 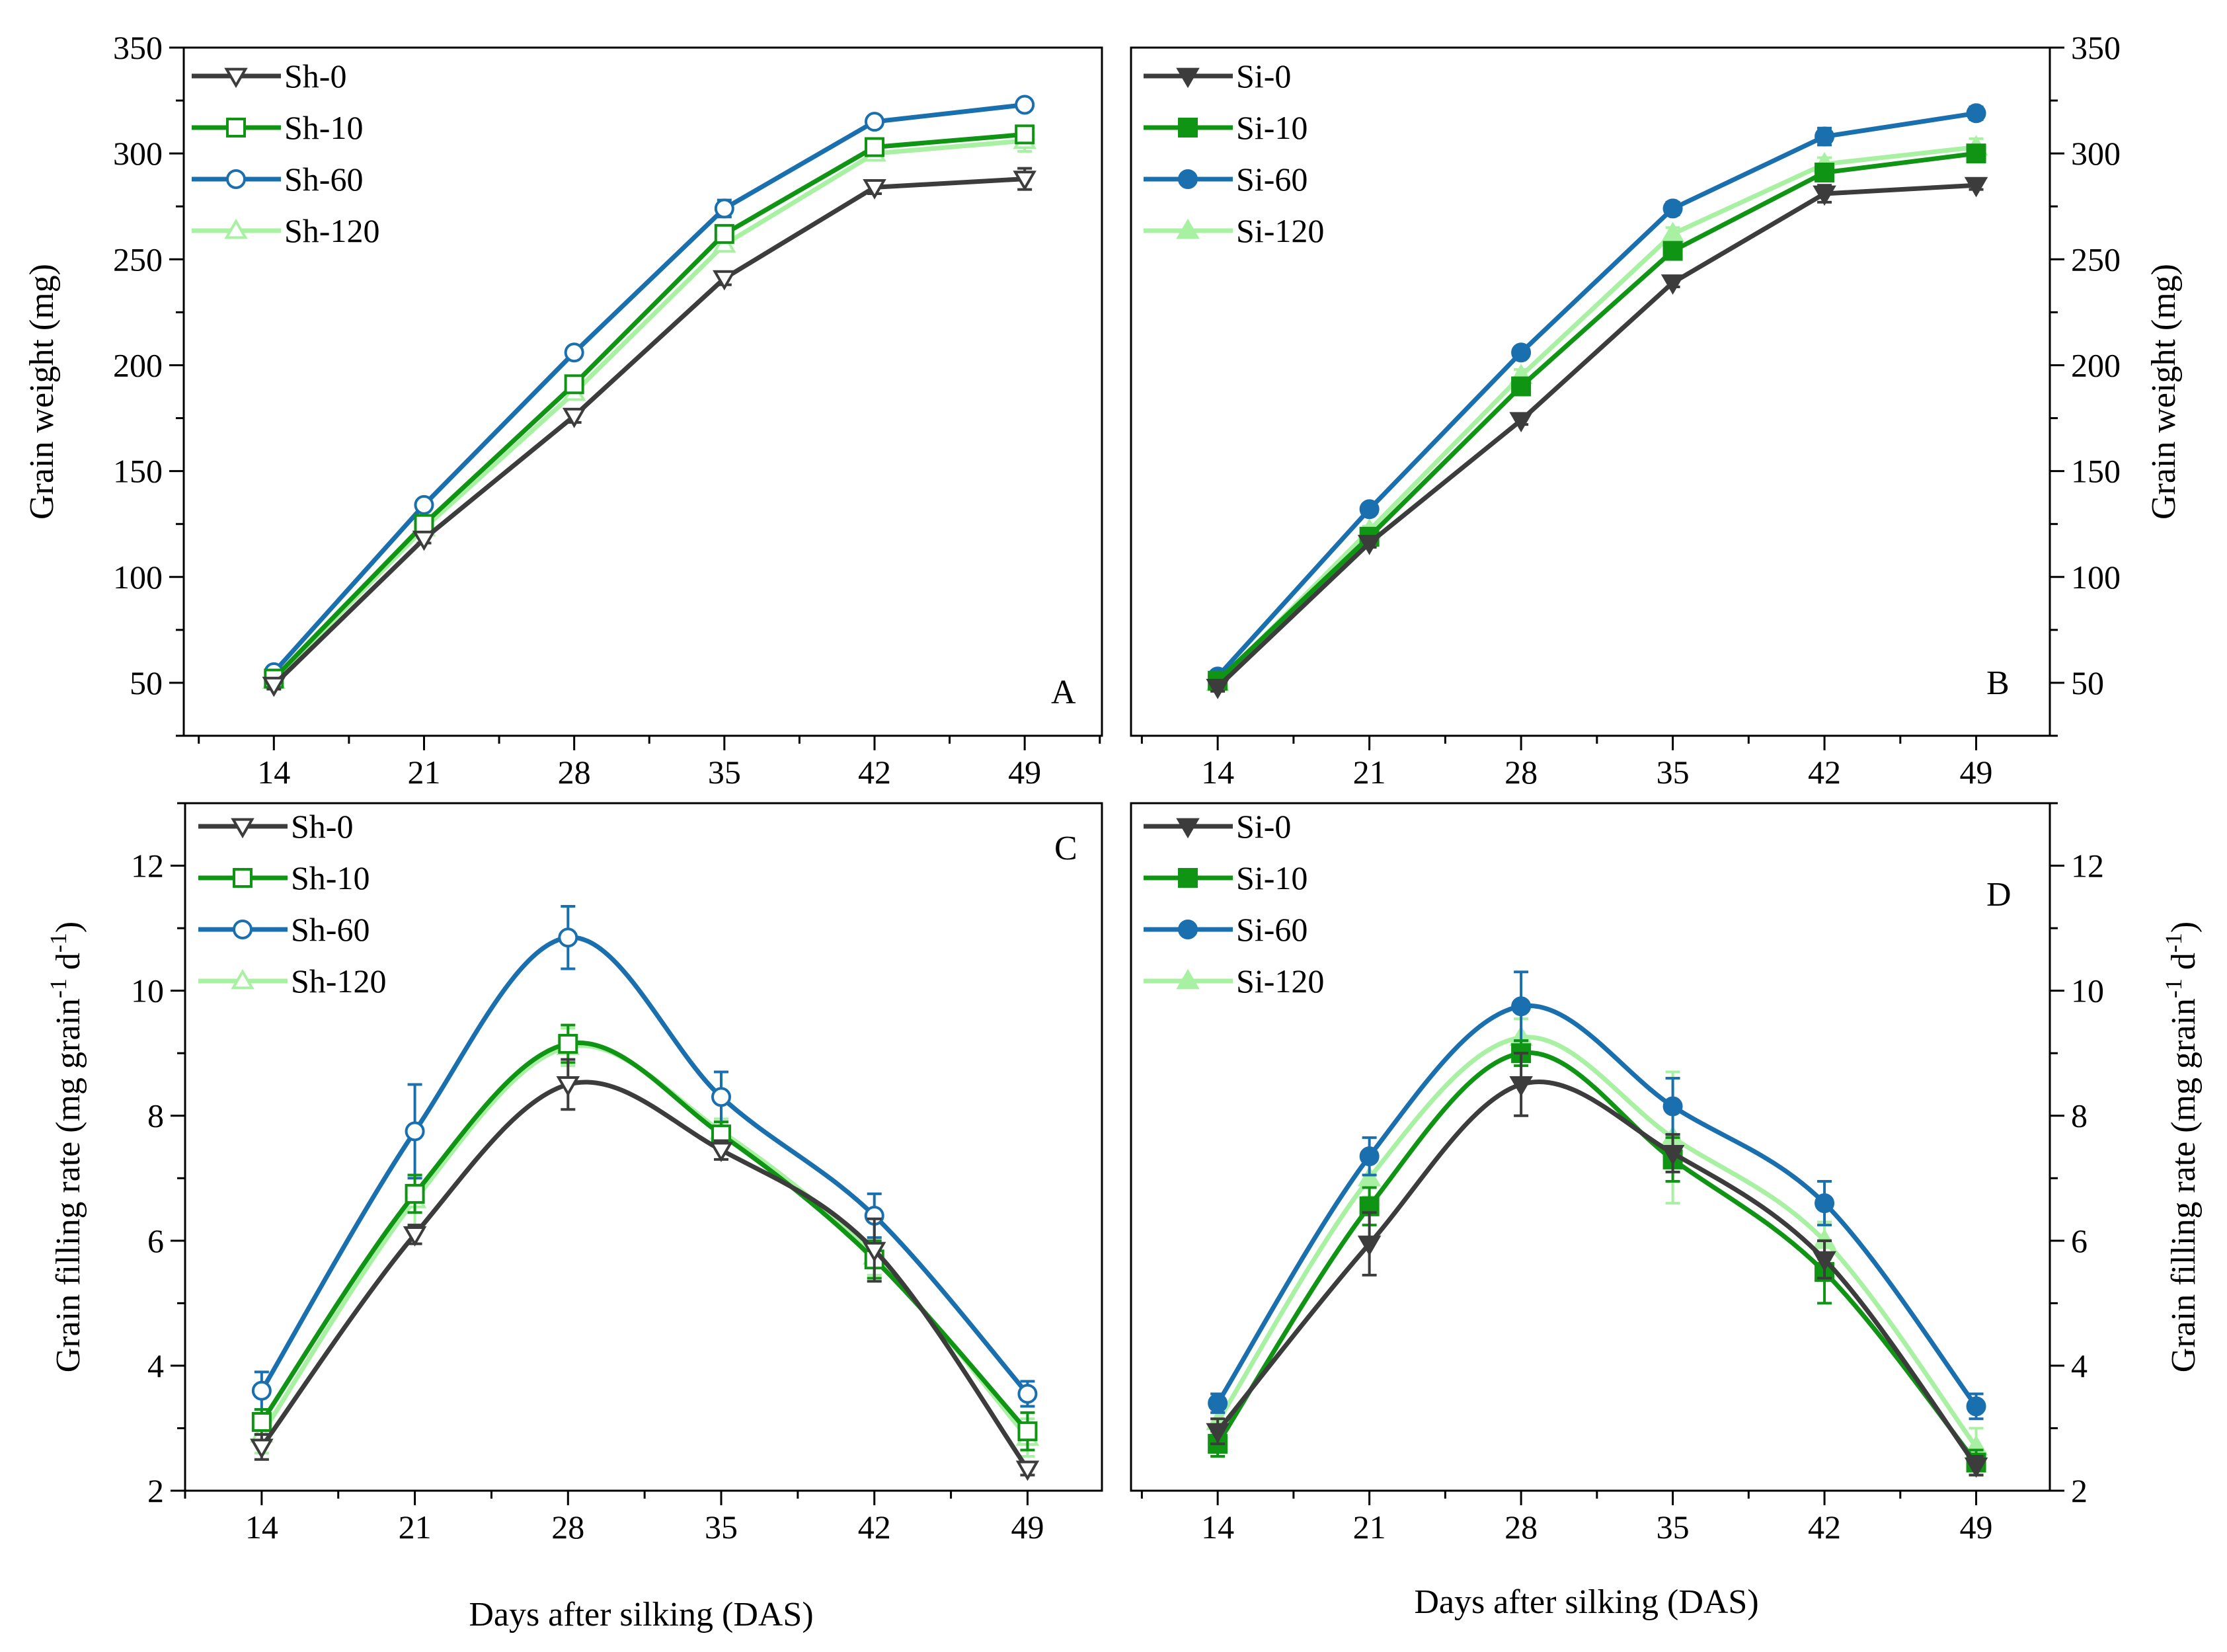 What do you see at coordinates (269, 76) in the screenshot?
I see `panel-a-legend-entry-sh-0: Sh-0` at bounding box center [269, 76].